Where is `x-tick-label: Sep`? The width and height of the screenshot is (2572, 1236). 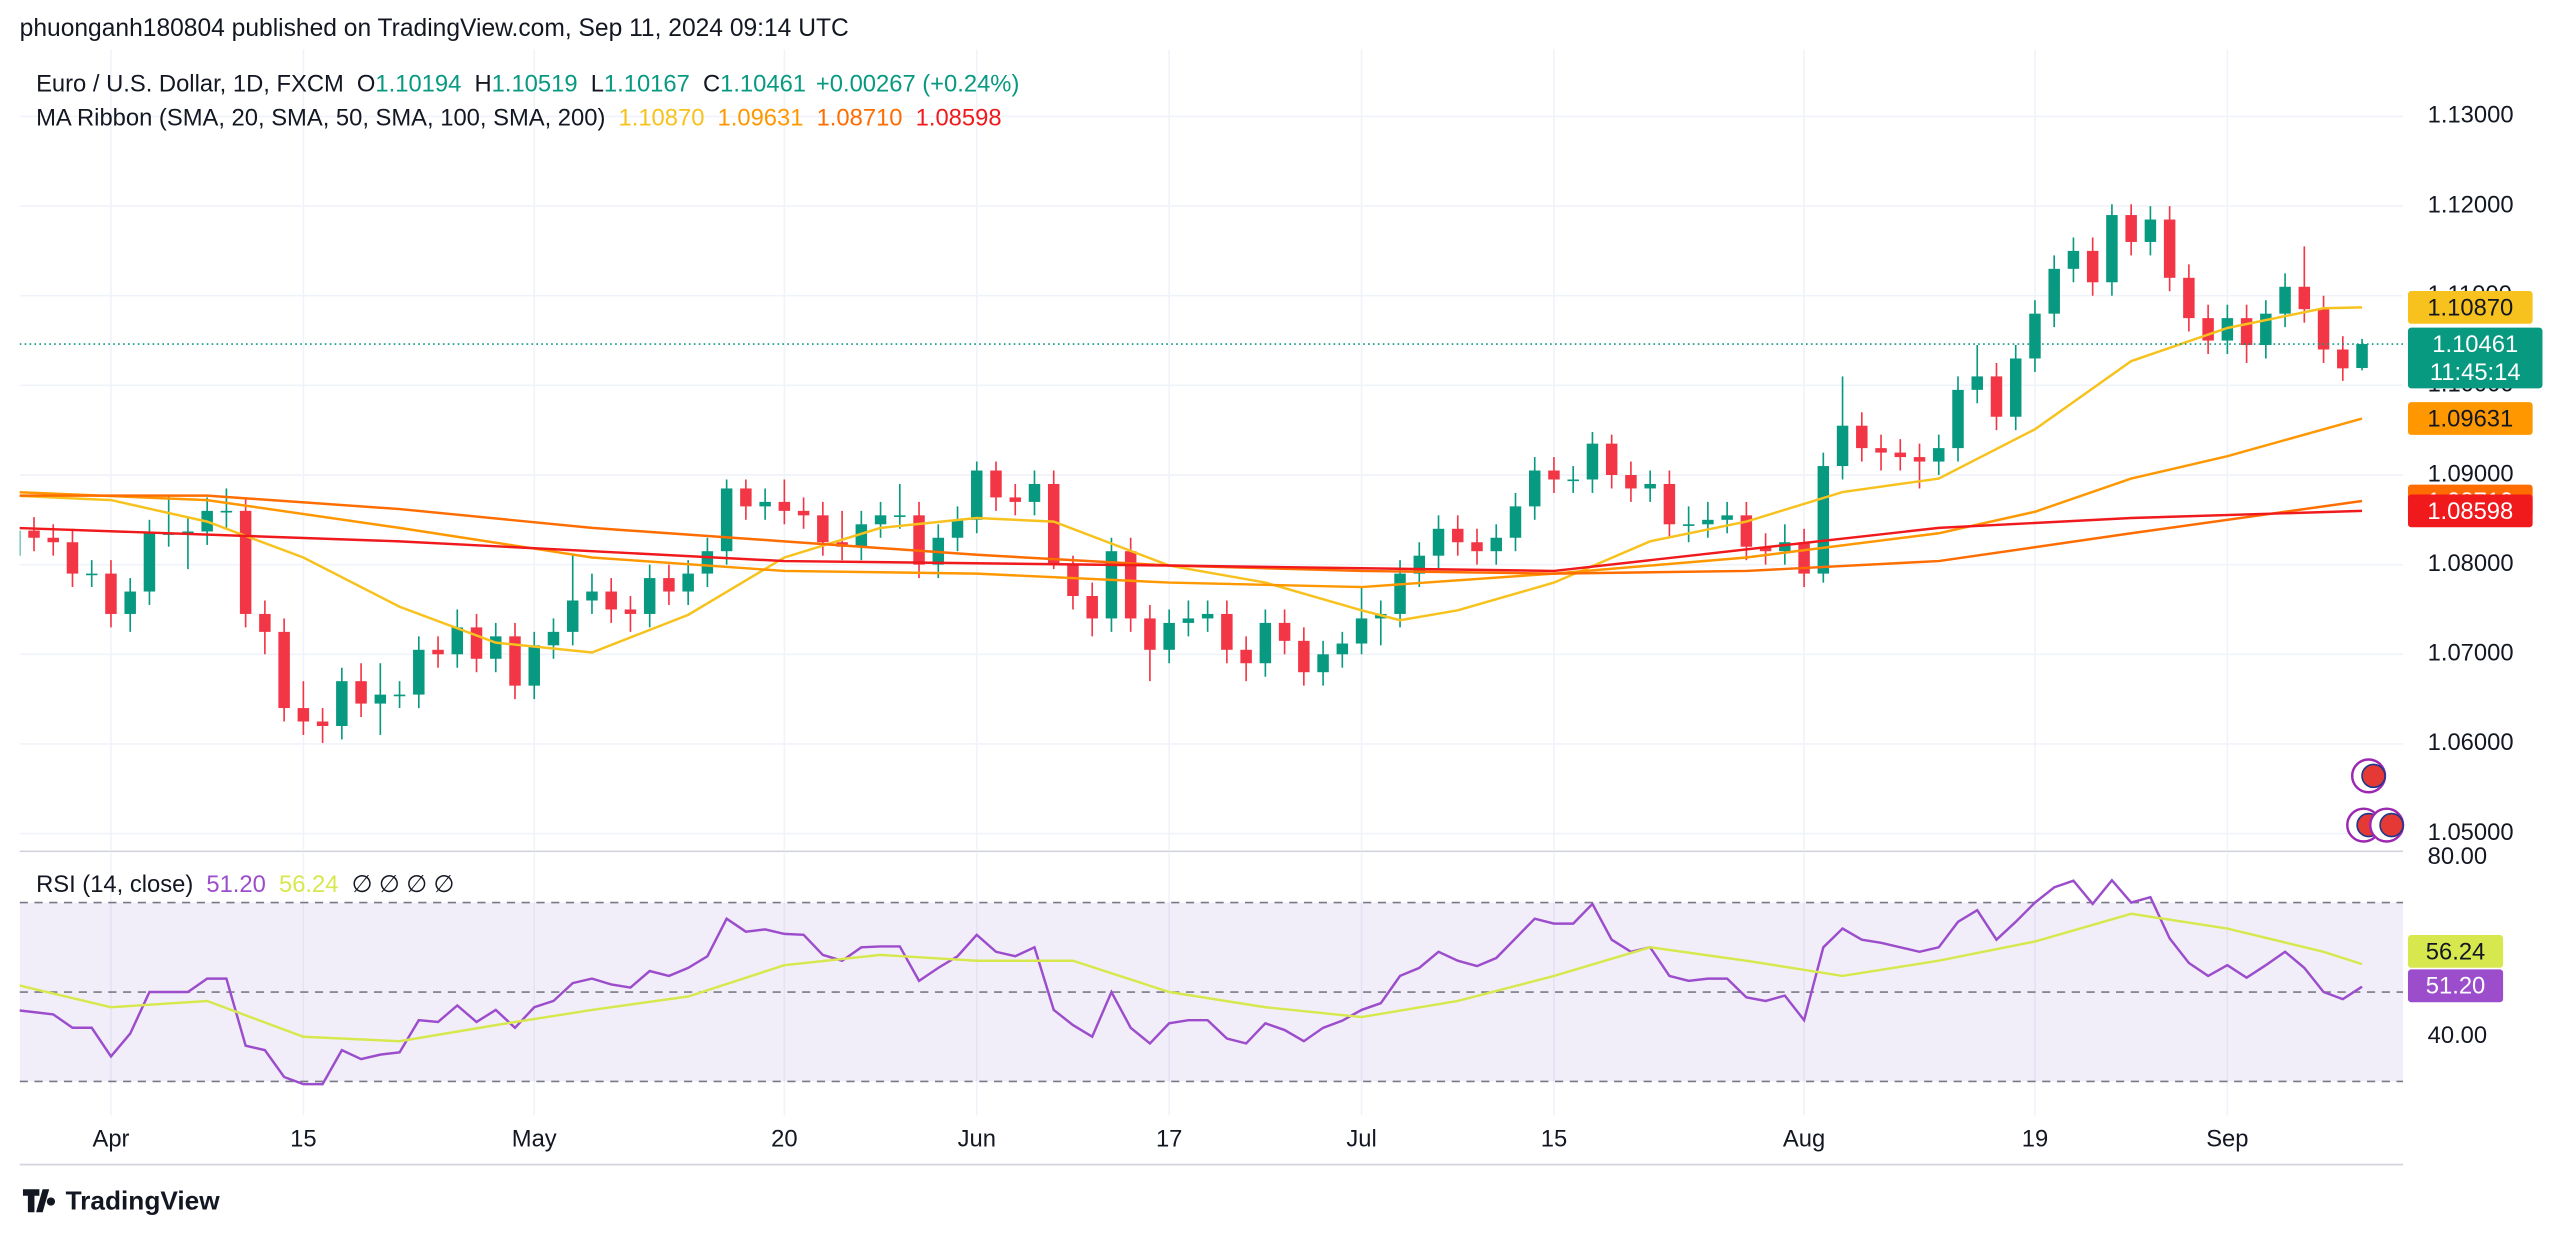 x-tick-label: Sep is located at coordinates (2227, 1138).